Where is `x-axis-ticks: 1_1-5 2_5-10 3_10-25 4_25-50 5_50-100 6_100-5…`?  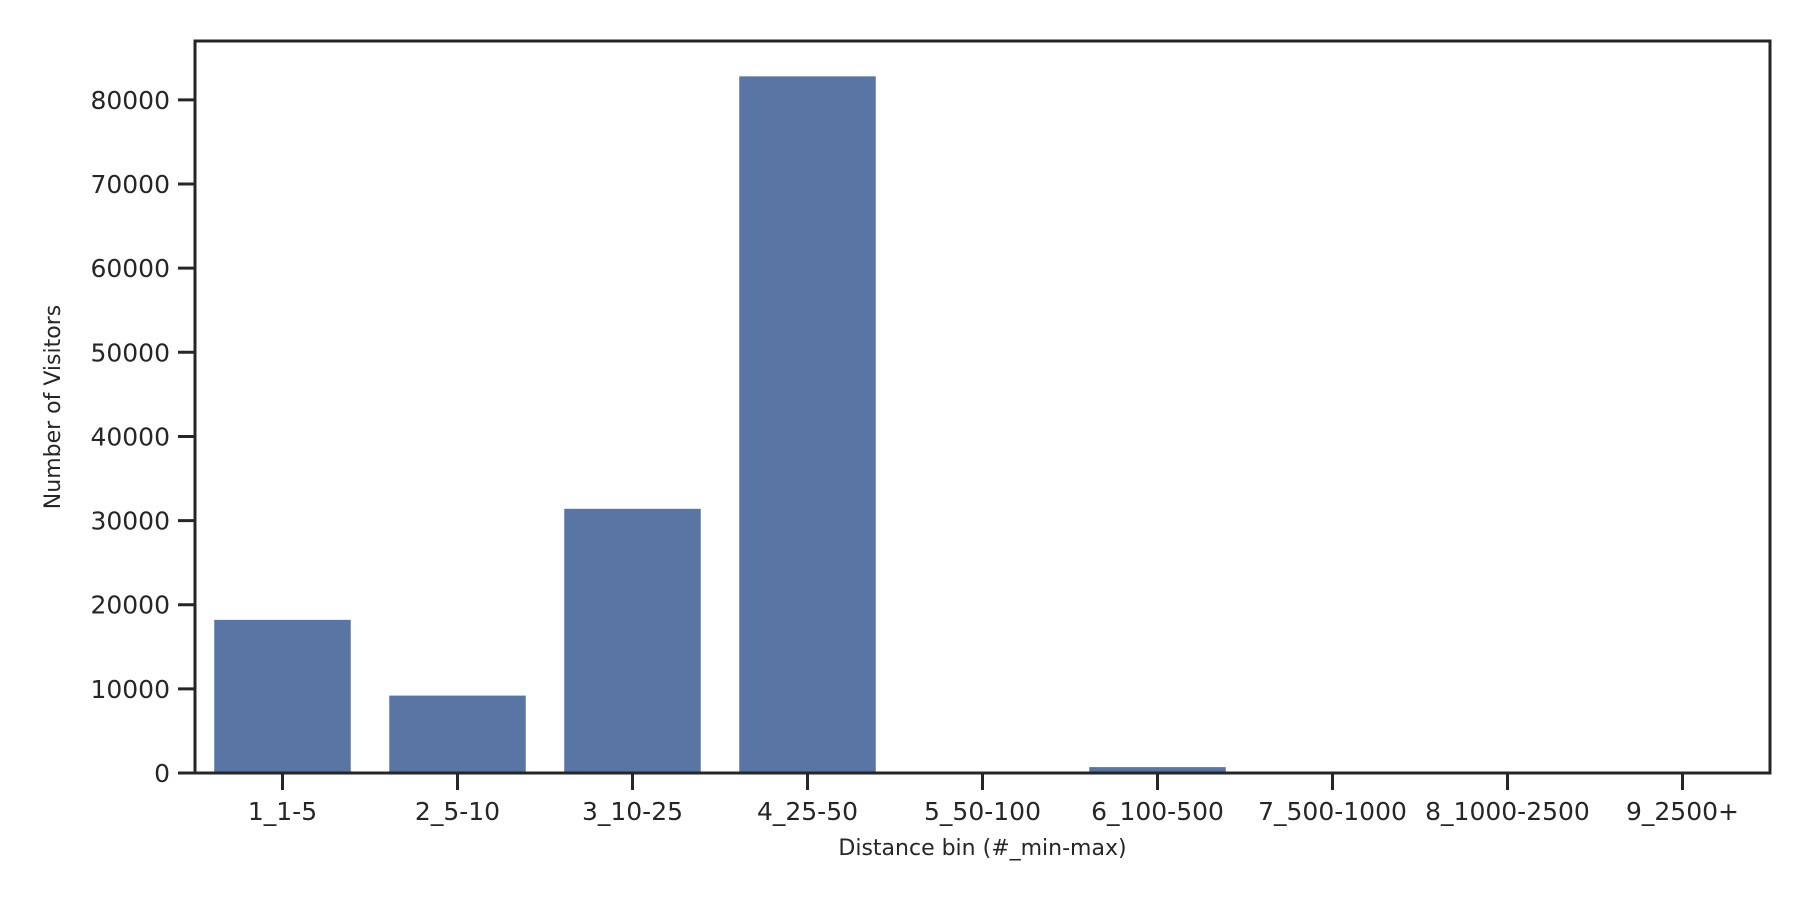 x-axis-ticks: 1_1-5 2_5-10 3_10-25 4_25-50 5_50-100 6_100-5… is located at coordinates (993, 799).